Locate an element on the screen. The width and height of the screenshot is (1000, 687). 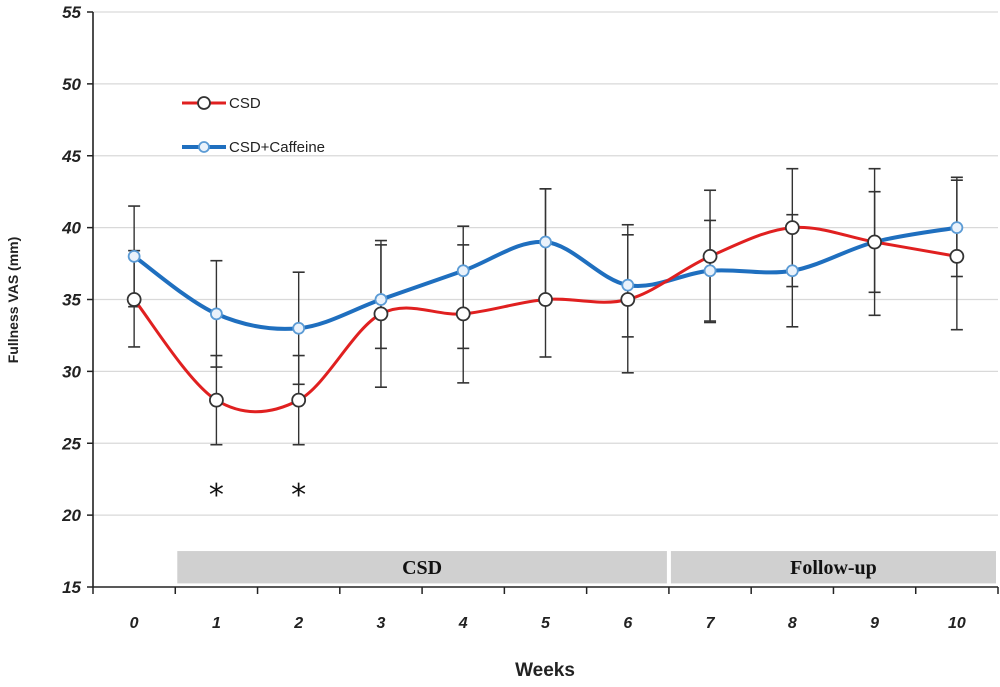
y-tick-label: 20 is located at coordinates (71, 515).